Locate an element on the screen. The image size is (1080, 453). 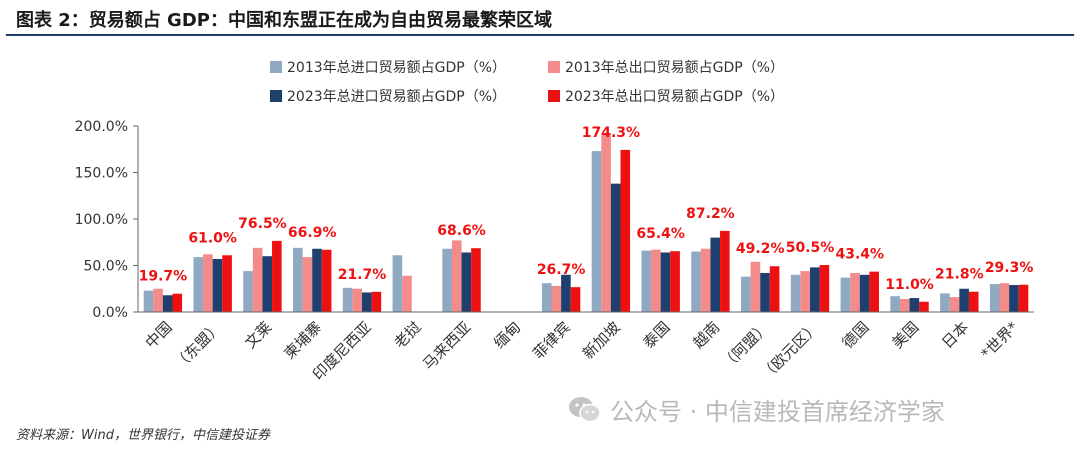
data-label: 11.0% is located at coordinates (909, 285).